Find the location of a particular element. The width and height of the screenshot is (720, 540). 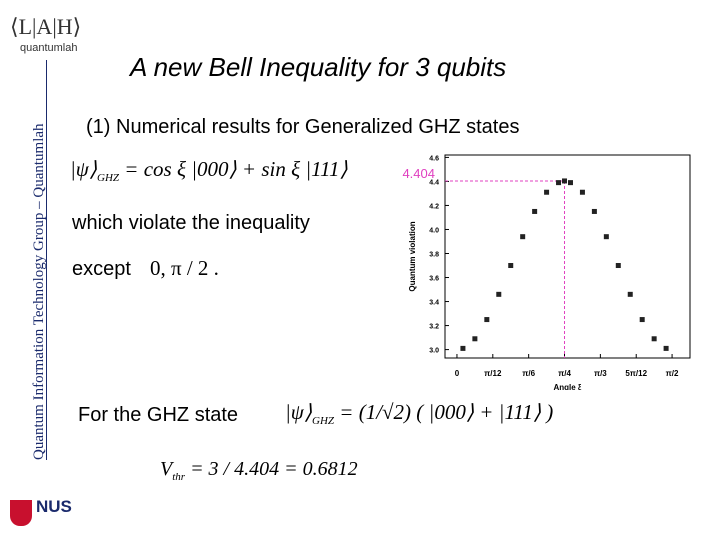

formula-rest: = 3 / 4.404 = 0.6812 is located at coordinates (274, 469).